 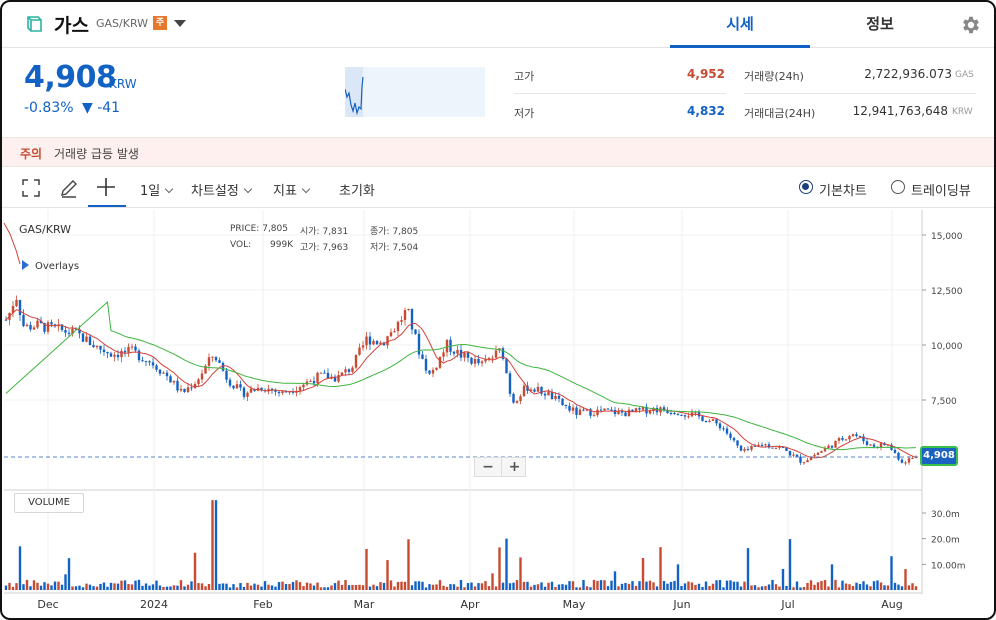 I want to click on basic-chart-radio, so click(x=806, y=187).